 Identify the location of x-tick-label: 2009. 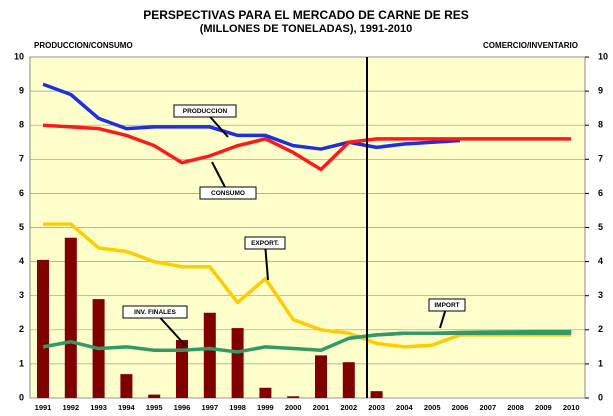
(543, 407).